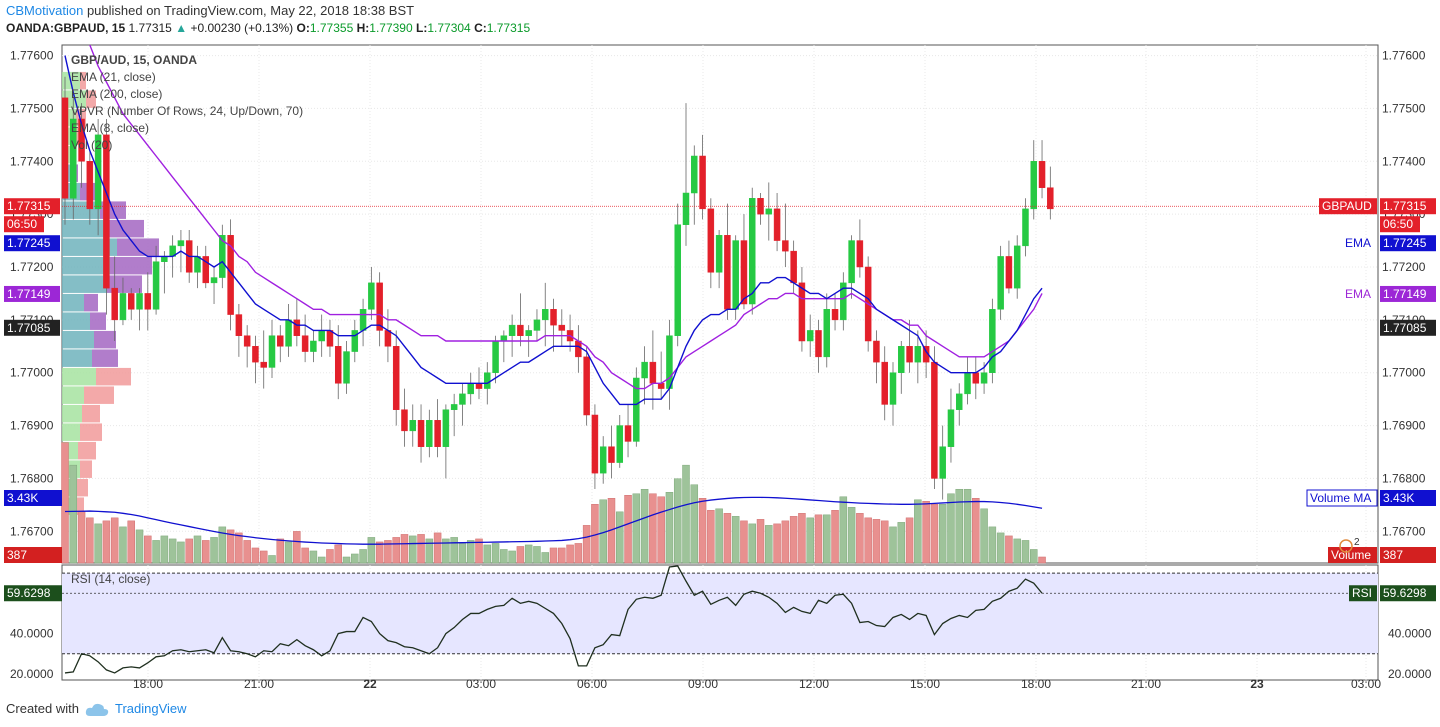 This screenshot has height=727, width=1440. What do you see at coordinates (181, 28) in the screenshot?
I see `up-arrow-icon: ▲` at bounding box center [181, 28].